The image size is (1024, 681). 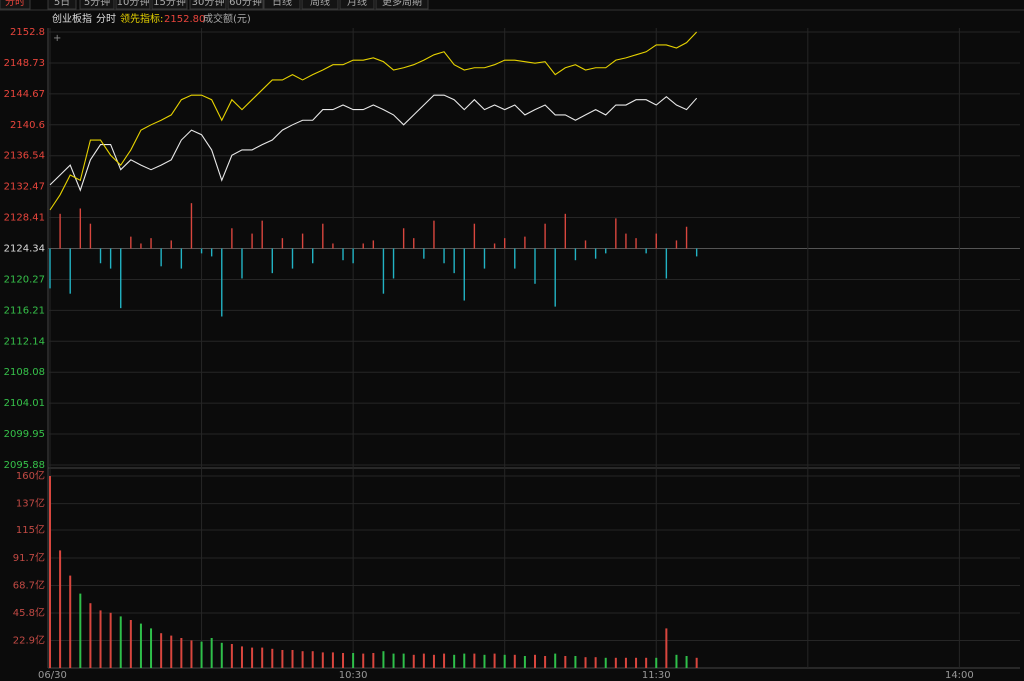 What do you see at coordinates (24, 279) in the screenshot?
I see `y-tick-label: 2120.27` at bounding box center [24, 279].